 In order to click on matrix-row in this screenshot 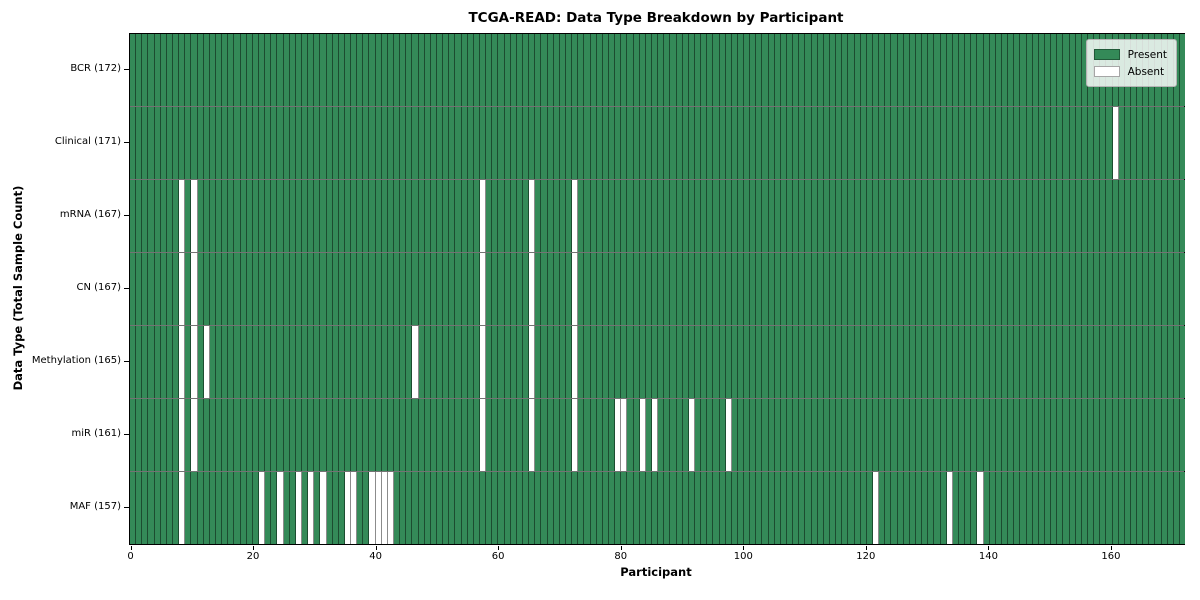, I will do `click(658, 143)`.